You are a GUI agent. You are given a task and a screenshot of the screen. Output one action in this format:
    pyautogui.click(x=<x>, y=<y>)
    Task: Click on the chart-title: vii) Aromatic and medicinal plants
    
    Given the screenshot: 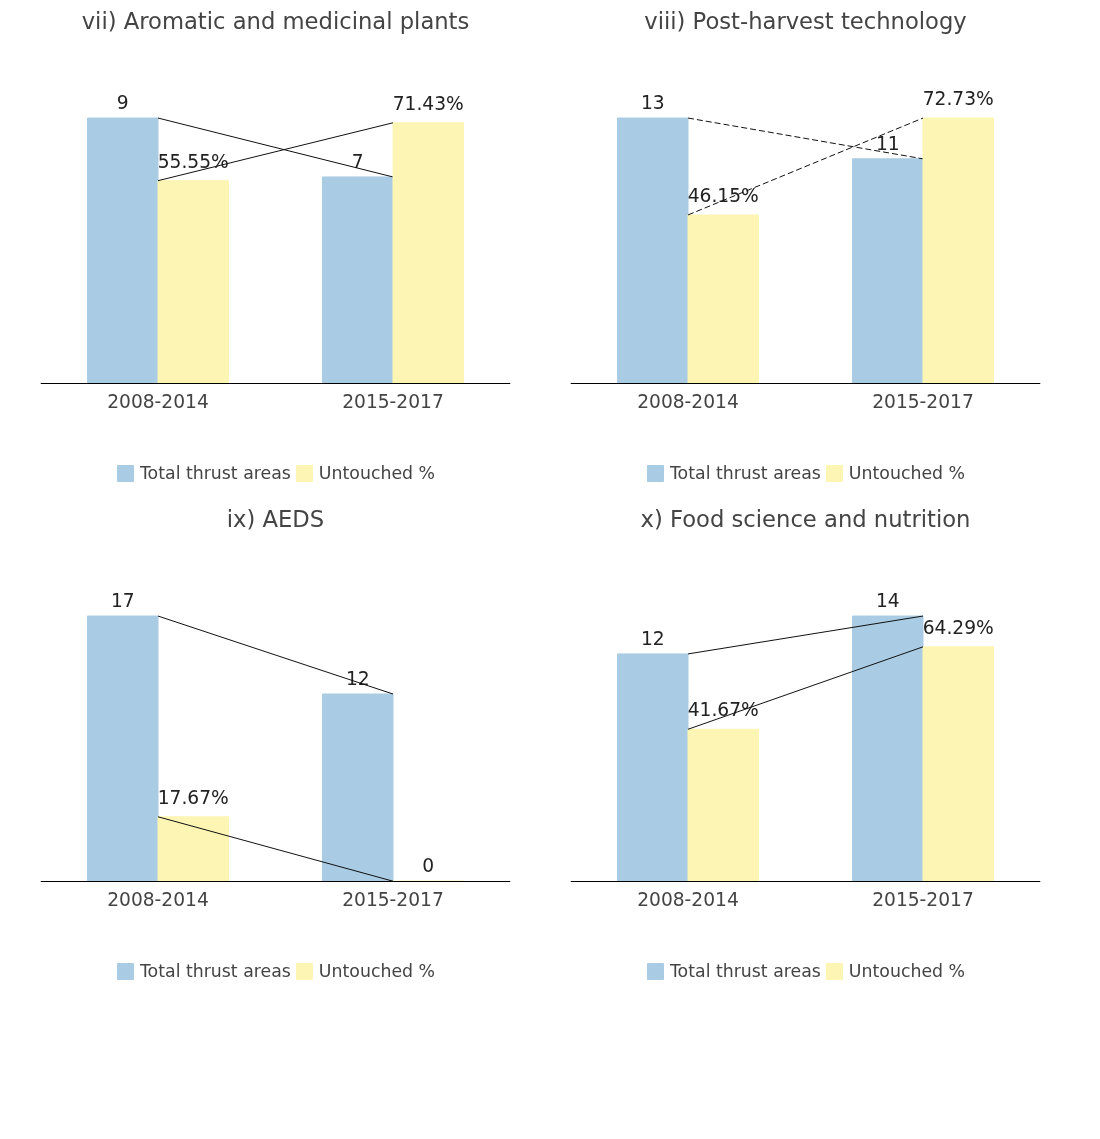 What is the action you would take?
    pyautogui.click(x=275, y=20)
    